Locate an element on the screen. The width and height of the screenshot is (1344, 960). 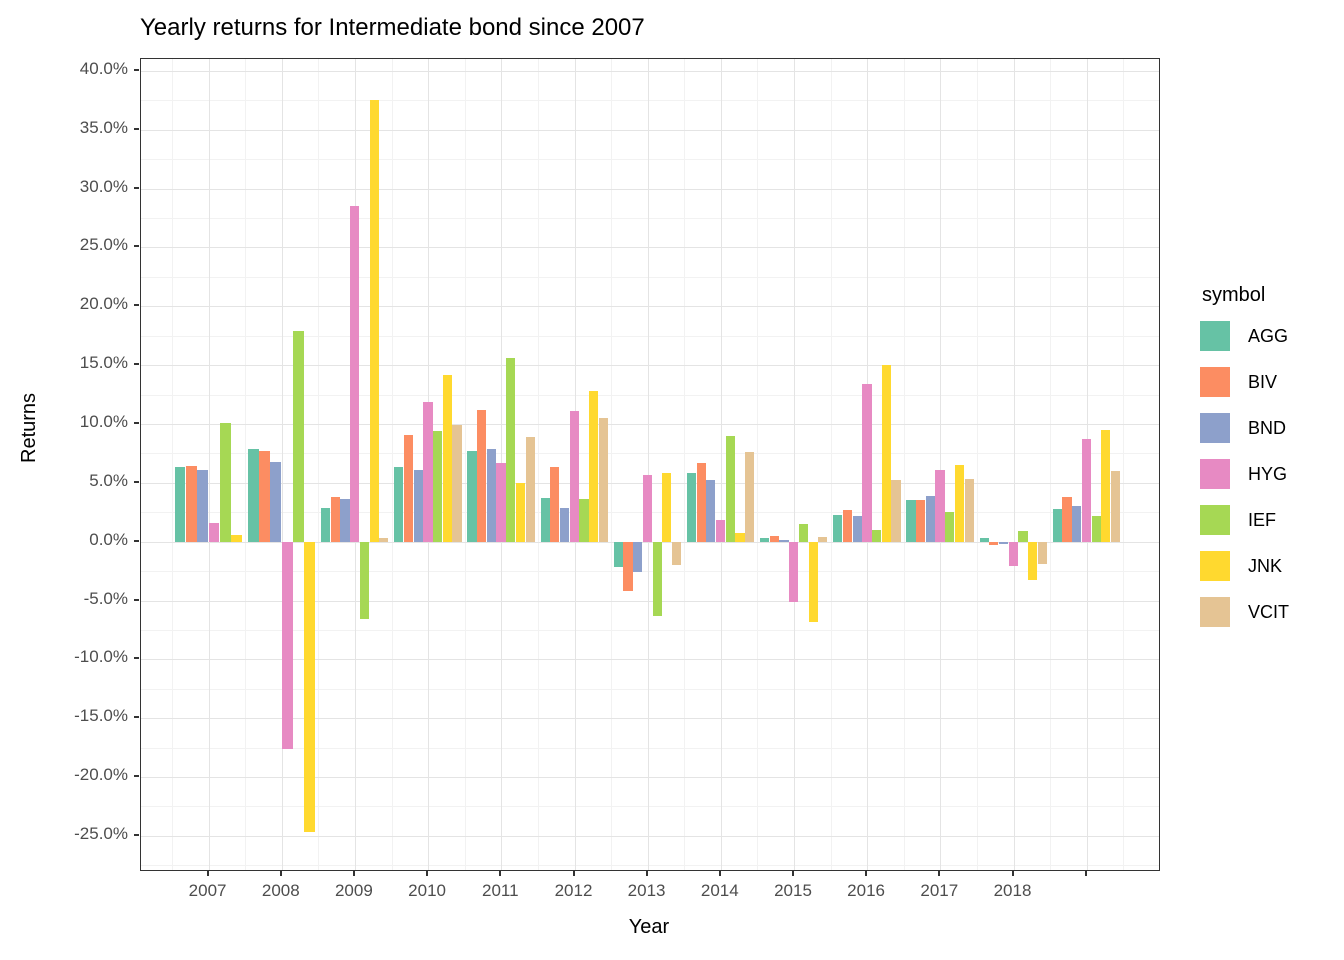
bar-VCIT-2017 is located at coordinates (969, 510).